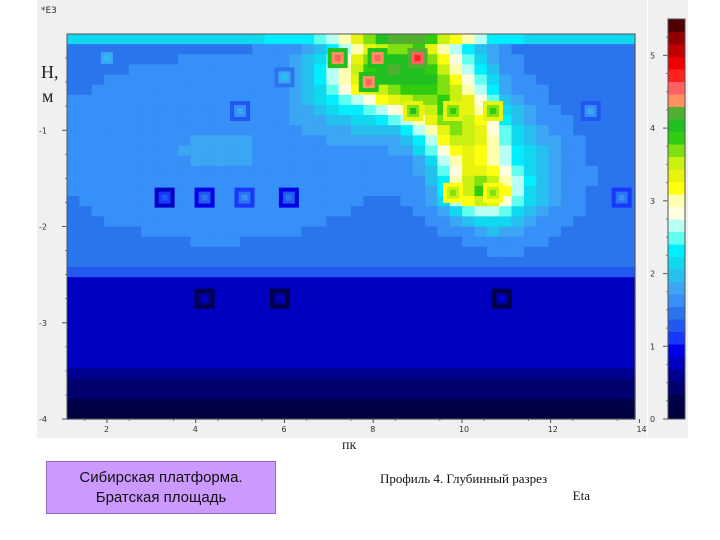  Describe the element at coordinates (106, 429) in the screenshot. I see `x-tick-label: 2` at that location.